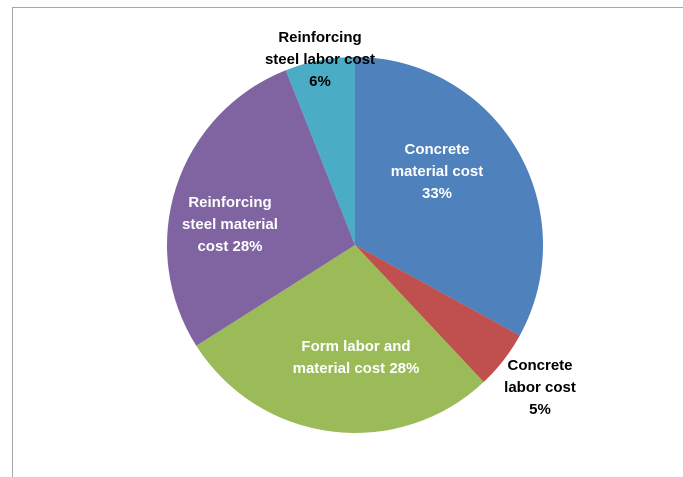 The image size is (683, 477). Describe the element at coordinates (540, 376) in the screenshot. I see `slice-name: Concrete labor cost` at that location.